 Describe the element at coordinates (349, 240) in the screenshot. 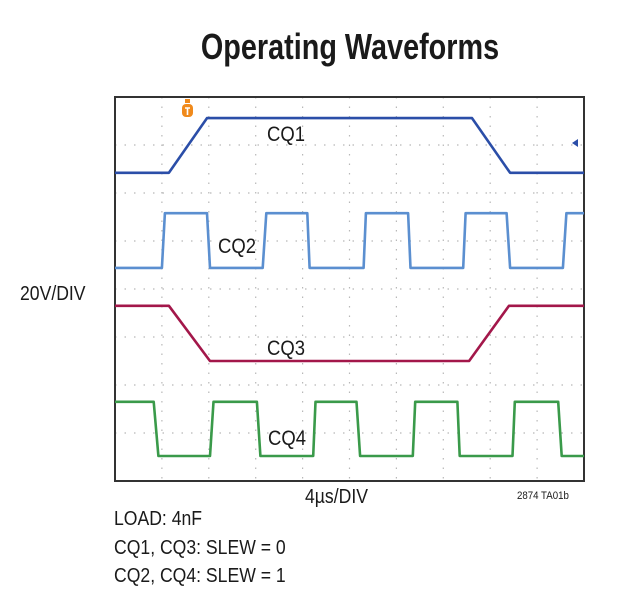

I see `waveform-cq2` at that location.